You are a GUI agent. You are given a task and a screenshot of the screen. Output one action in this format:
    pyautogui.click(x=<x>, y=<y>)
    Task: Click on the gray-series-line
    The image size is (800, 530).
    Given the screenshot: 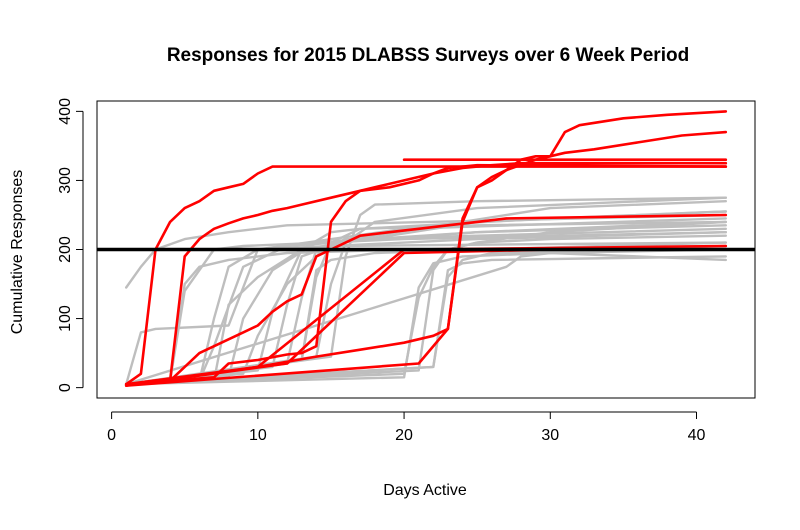 What is the action you would take?
    pyautogui.click(x=425, y=251)
    